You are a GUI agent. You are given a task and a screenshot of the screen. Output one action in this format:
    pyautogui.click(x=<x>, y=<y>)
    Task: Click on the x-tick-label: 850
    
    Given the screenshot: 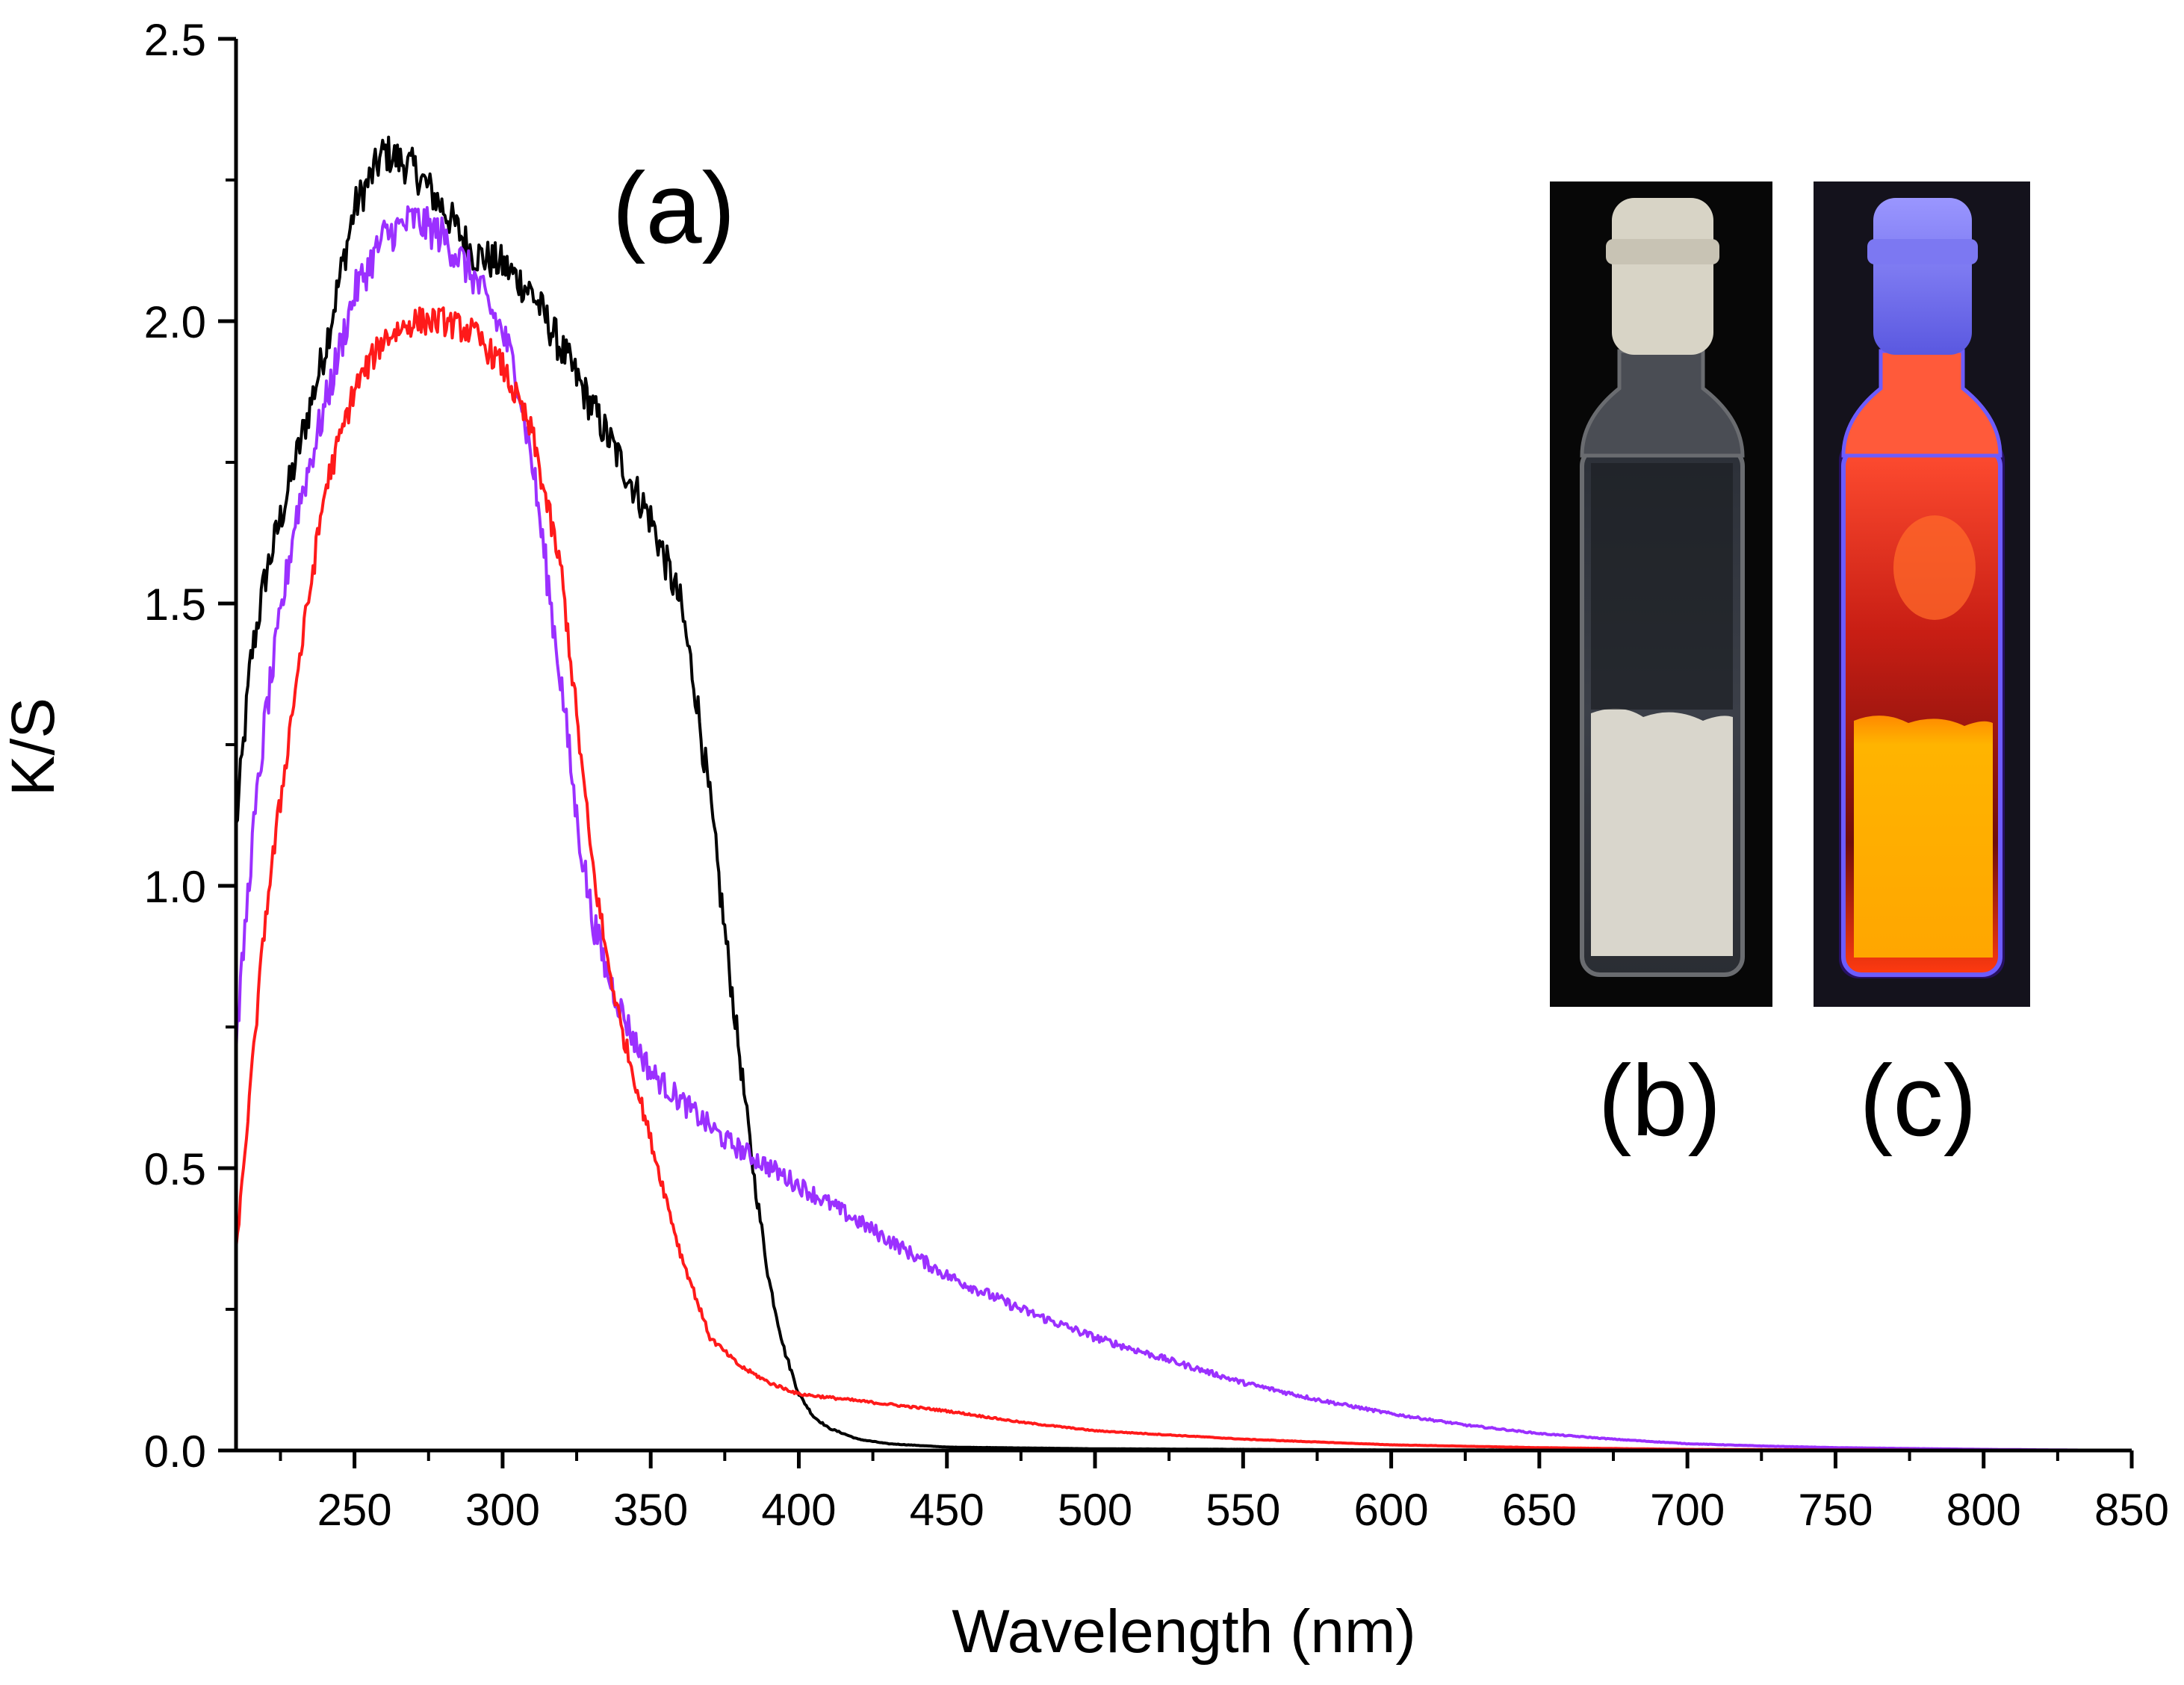 What is the action you would take?
    pyautogui.click(x=2131, y=1510)
    